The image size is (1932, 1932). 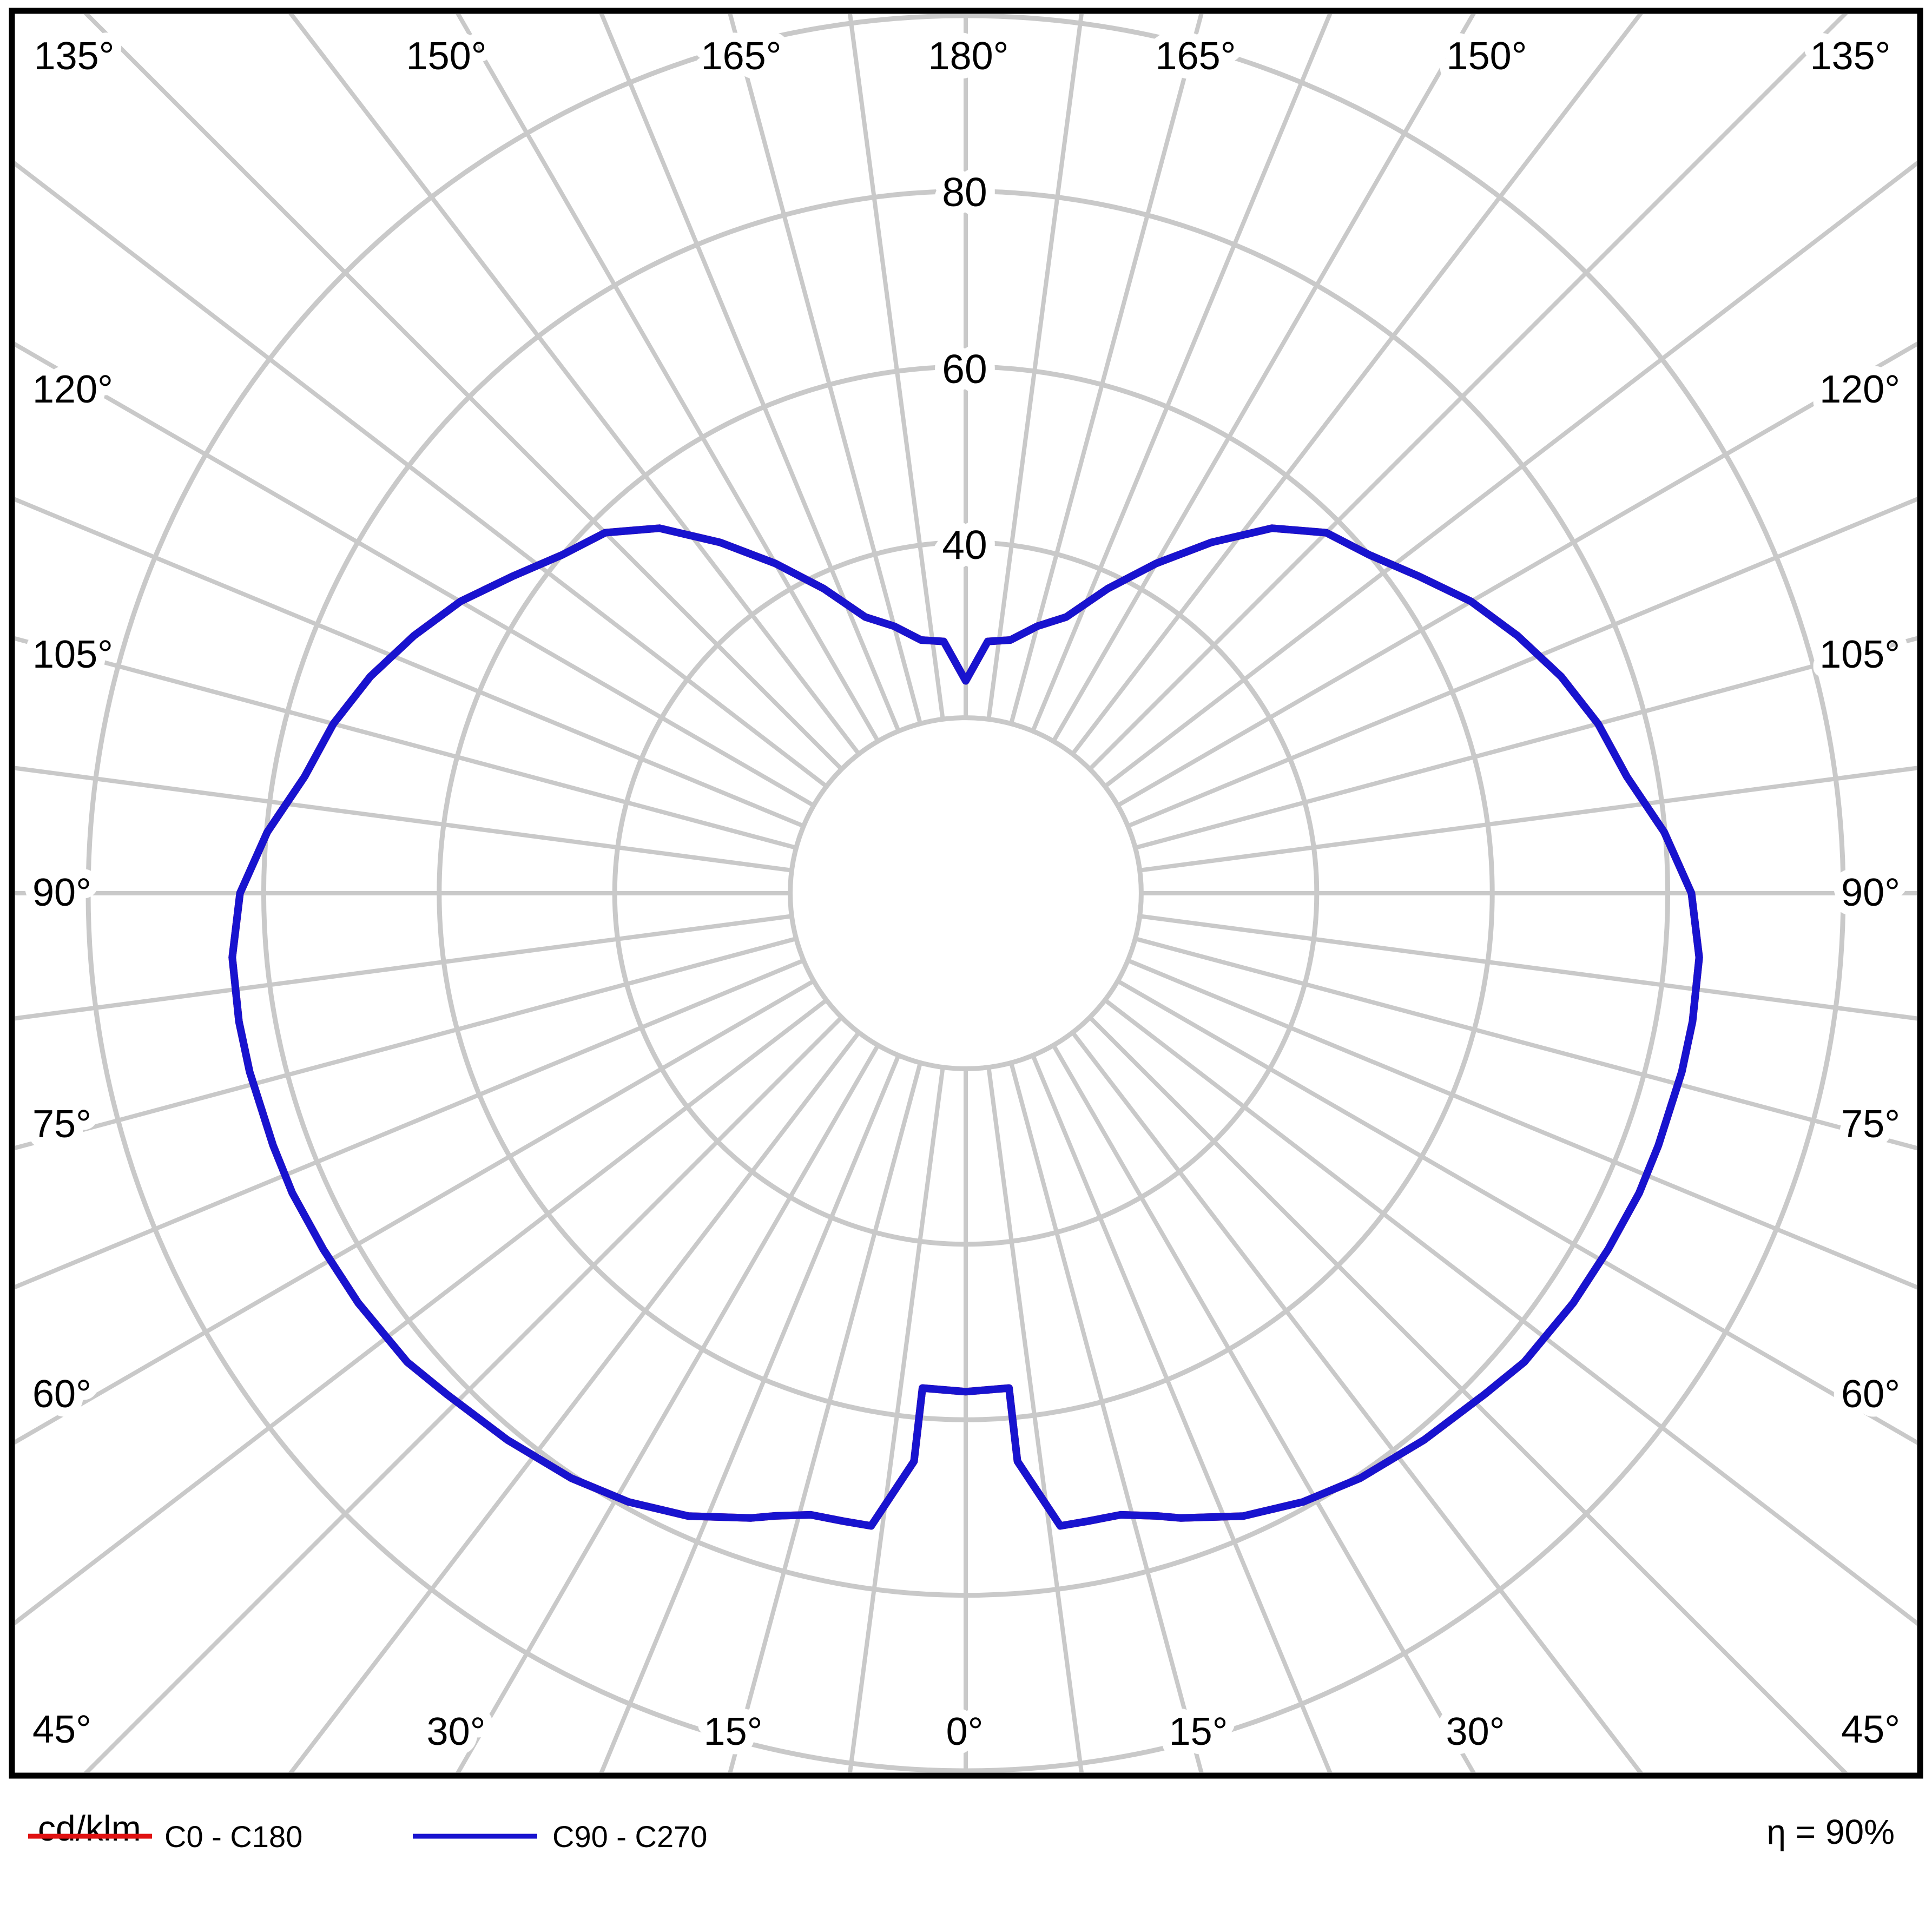 What do you see at coordinates (62, 1124) in the screenshot?
I see `angle-label-left-3: 75°` at bounding box center [62, 1124].